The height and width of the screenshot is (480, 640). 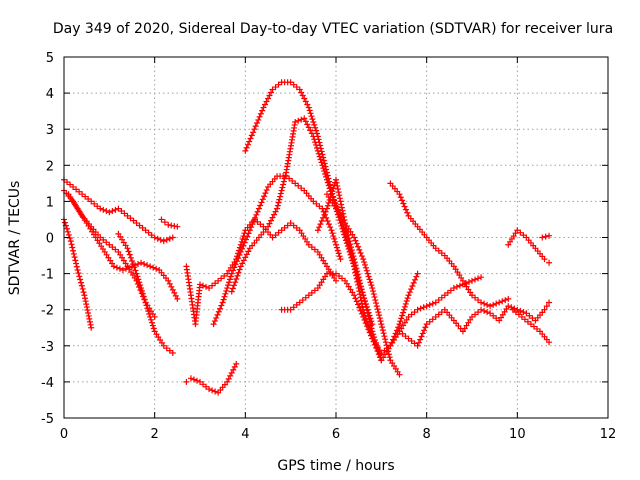 What do you see at coordinates (47, 275) in the screenshot?
I see `y-tick-label: -1` at bounding box center [47, 275].